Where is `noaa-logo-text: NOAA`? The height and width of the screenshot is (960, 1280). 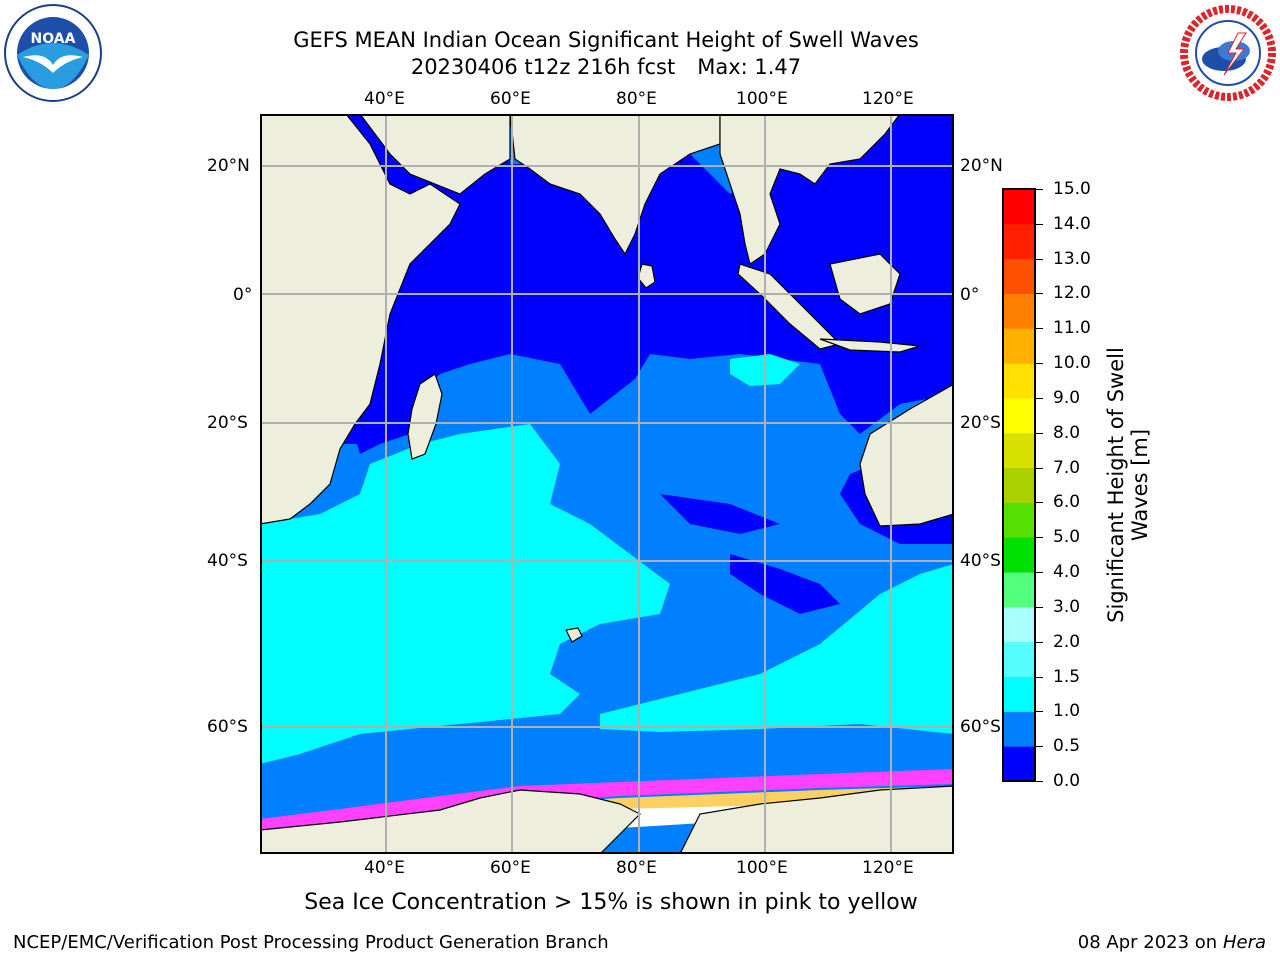
noaa-logo-text: NOAA is located at coordinates (53, 39).